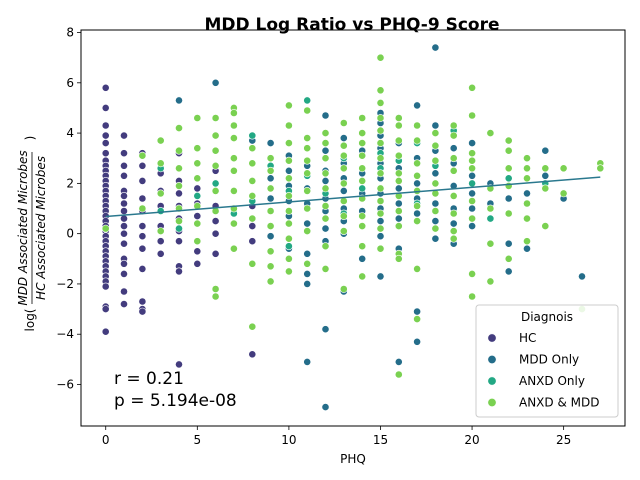 This screenshot has width=640, height=480. What do you see at coordinates (106, 440) in the screenshot?
I see `x-tick-label: 0` at bounding box center [106, 440].